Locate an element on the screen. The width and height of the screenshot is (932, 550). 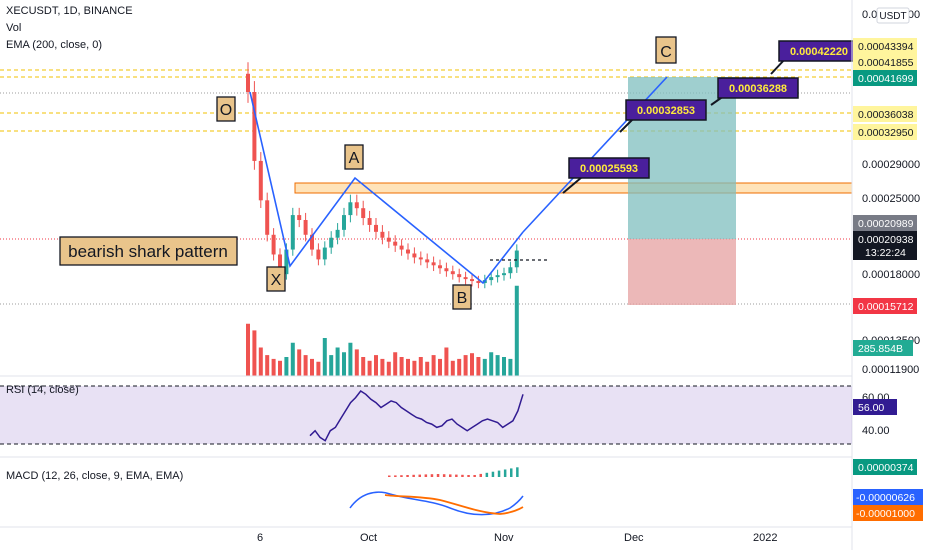
svg-text: 0.00042220 is located at coordinates (819, 52).